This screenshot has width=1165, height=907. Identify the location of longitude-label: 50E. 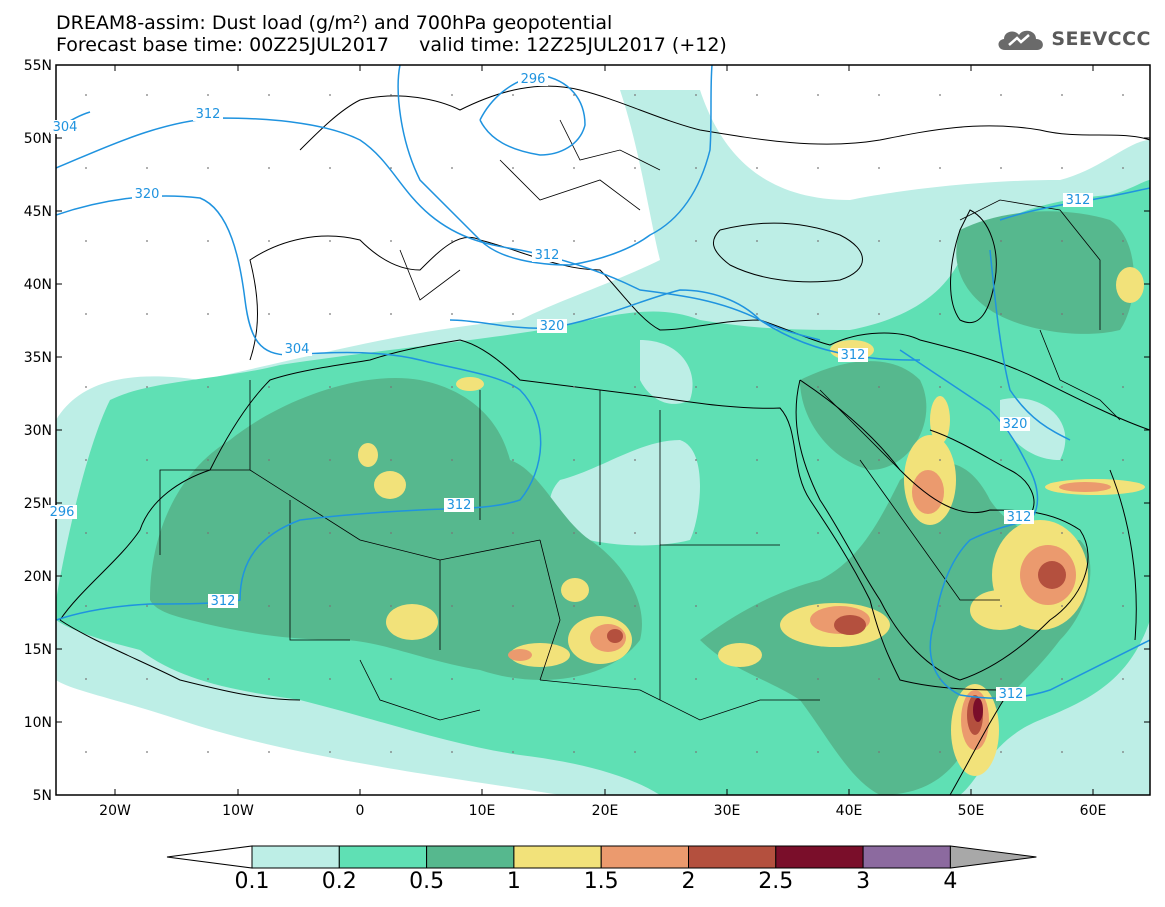
(971, 811).